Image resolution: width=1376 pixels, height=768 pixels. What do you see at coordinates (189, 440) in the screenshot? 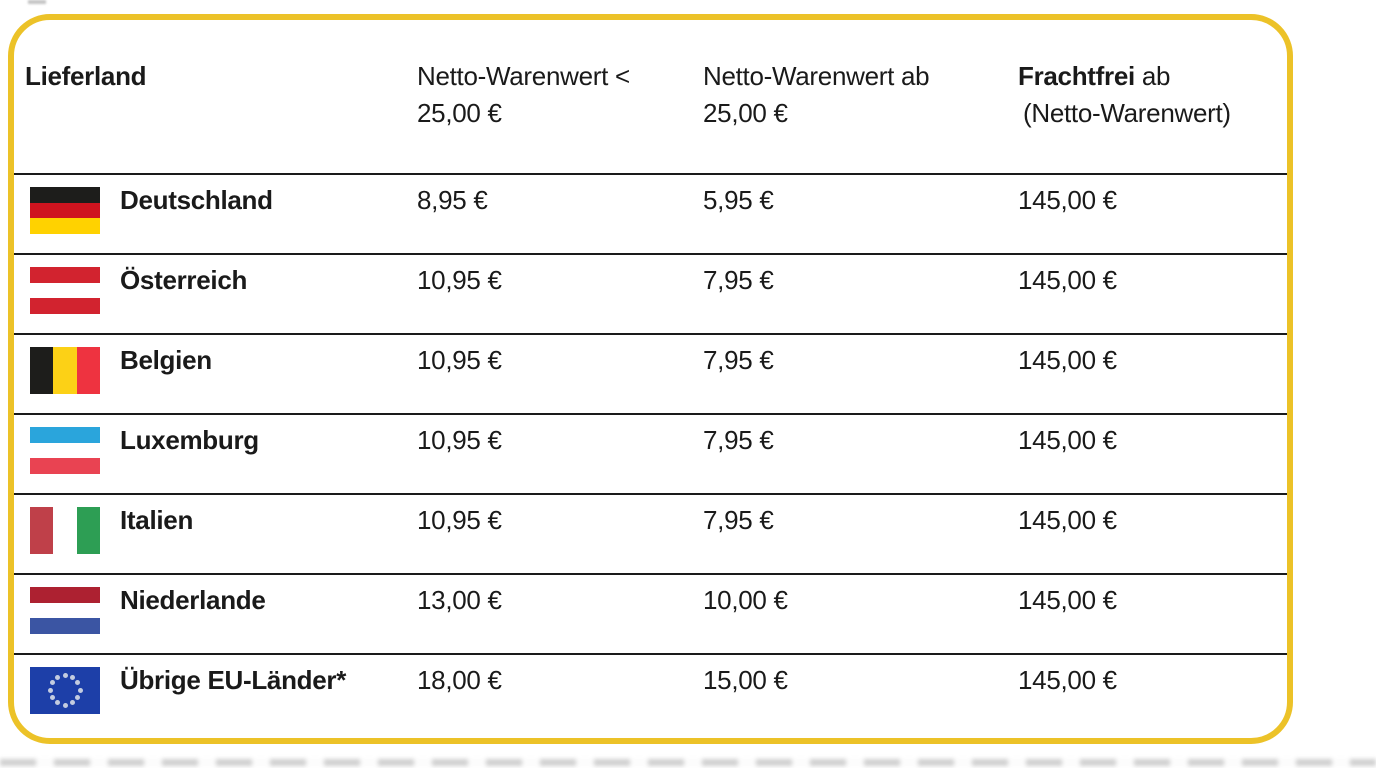
I see `country-name: Luxemburg` at bounding box center [189, 440].